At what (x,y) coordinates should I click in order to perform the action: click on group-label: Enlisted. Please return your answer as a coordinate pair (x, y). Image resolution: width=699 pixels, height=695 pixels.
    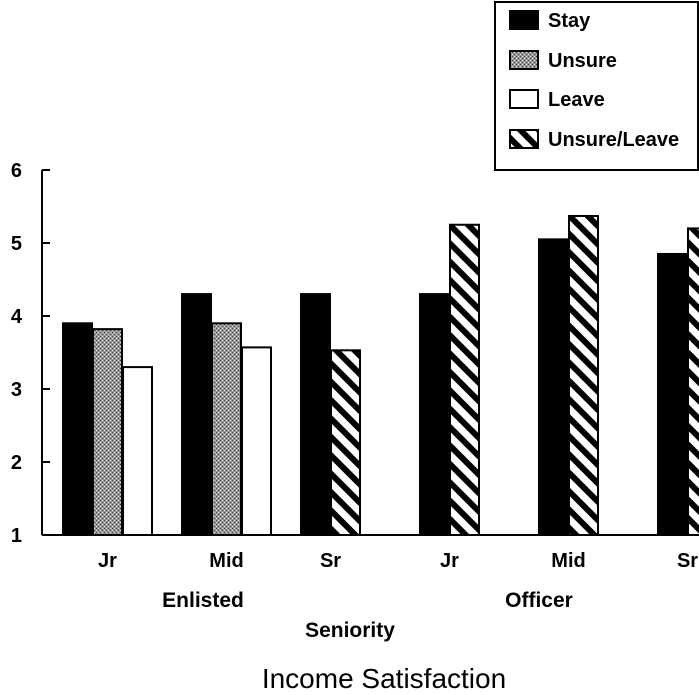
    Looking at the image, I should click on (203, 600).